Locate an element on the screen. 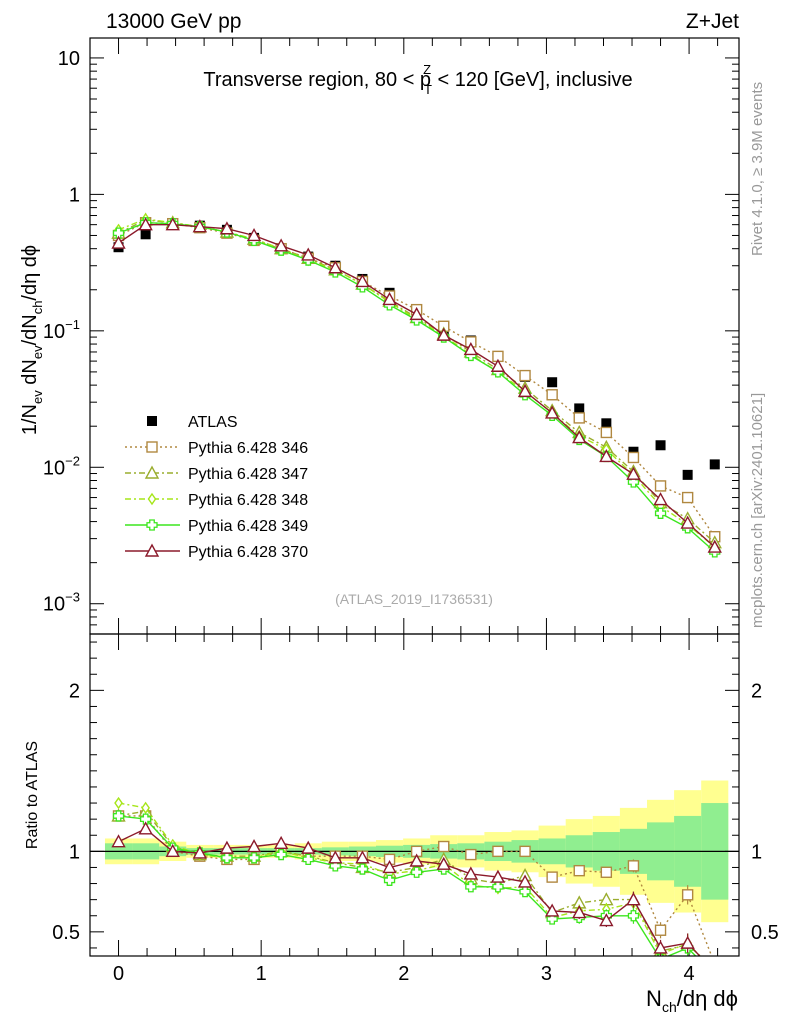 This screenshot has height=1024, width=786. rivet-version-label: Rivet 4.1.0, ≥ 3.9M events is located at coordinates (757, 169).